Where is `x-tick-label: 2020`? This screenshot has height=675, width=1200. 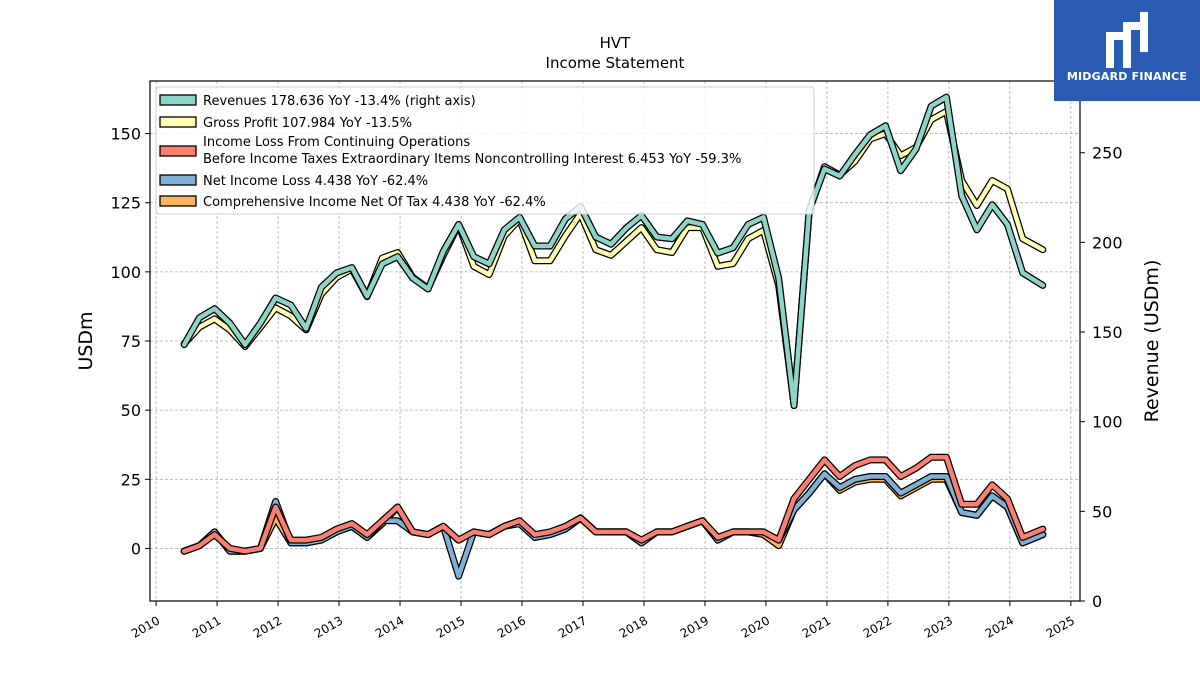 x-tick-label: 2020 is located at coordinates (755, 626).